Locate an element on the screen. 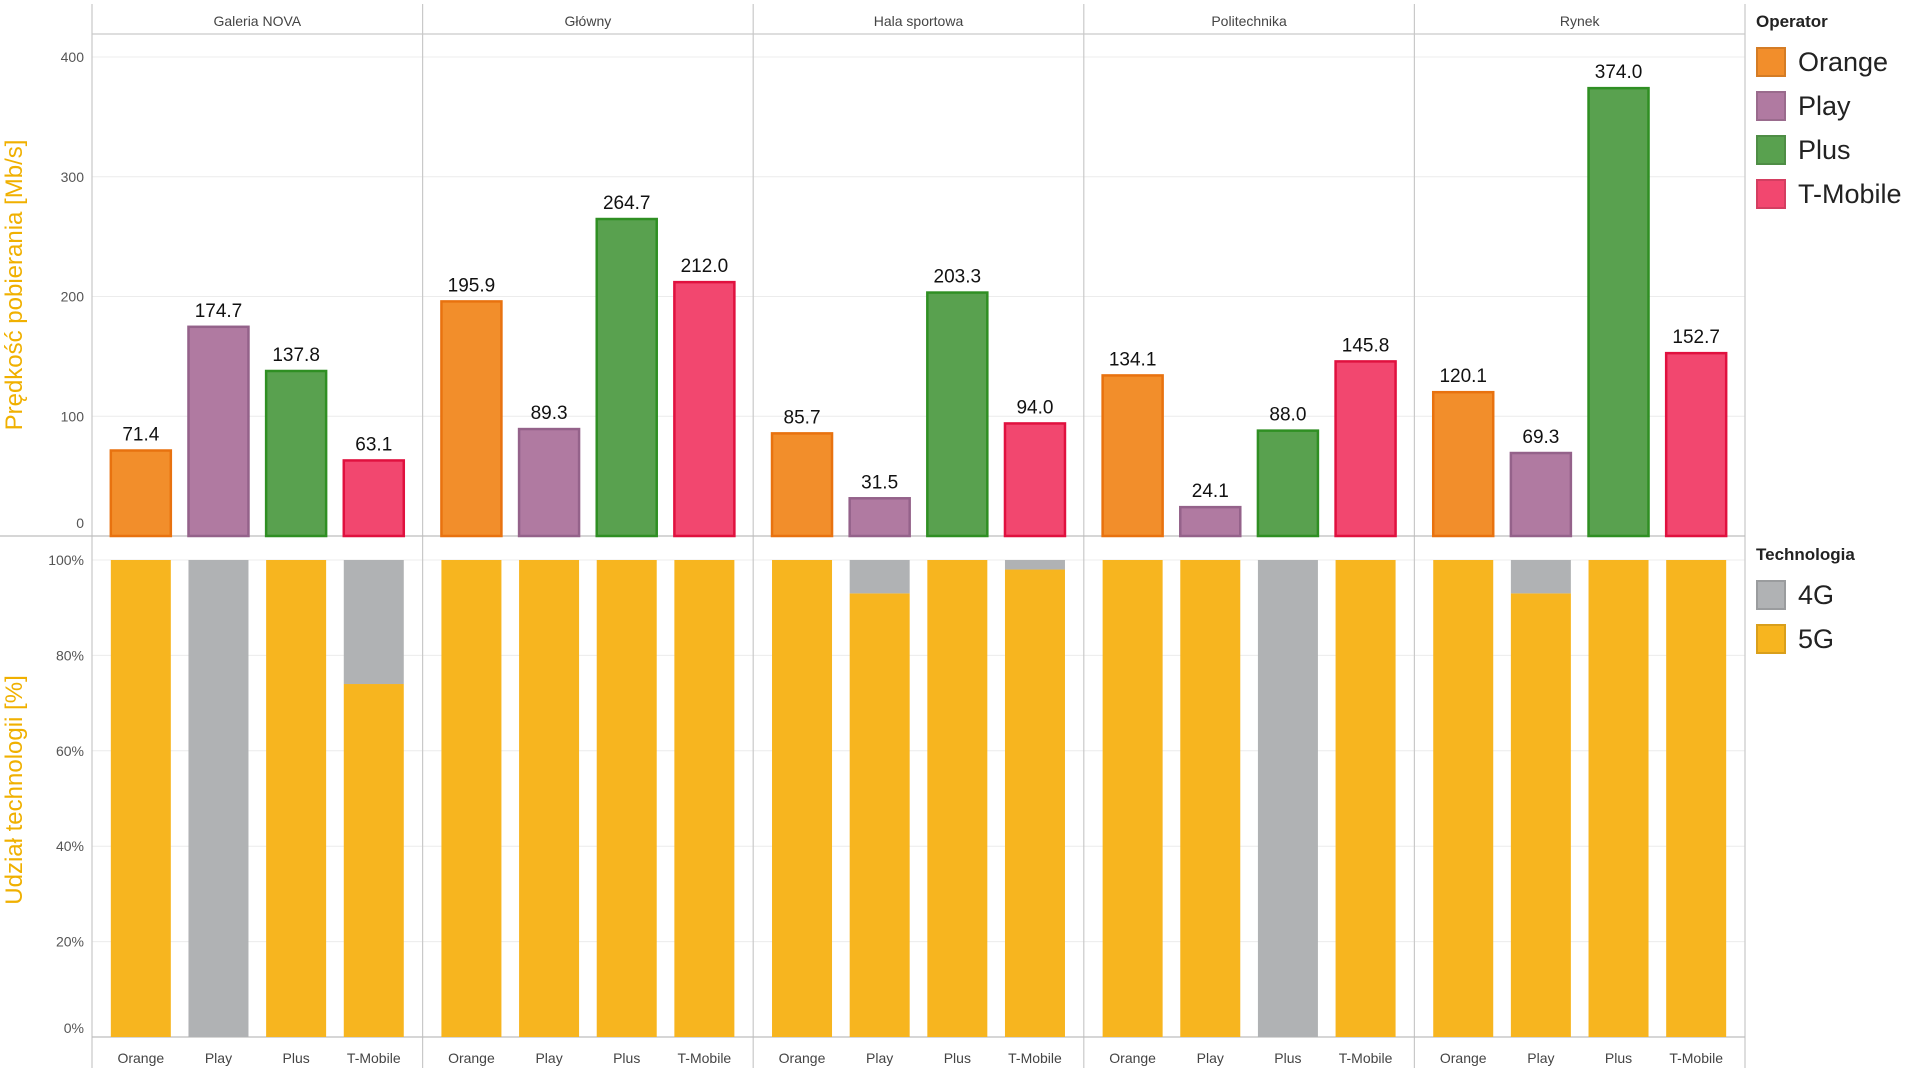  top-y-tick-label: 300 is located at coordinates (73, 177).